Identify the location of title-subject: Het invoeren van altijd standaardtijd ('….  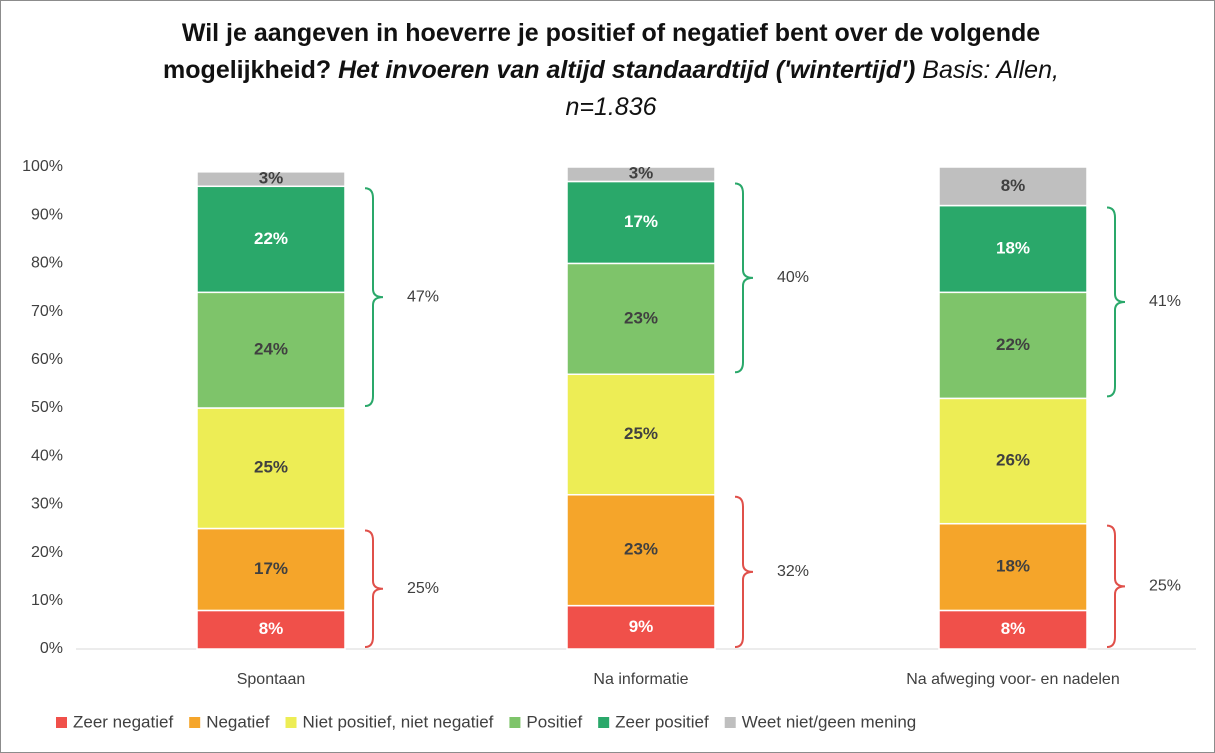
(627, 70).